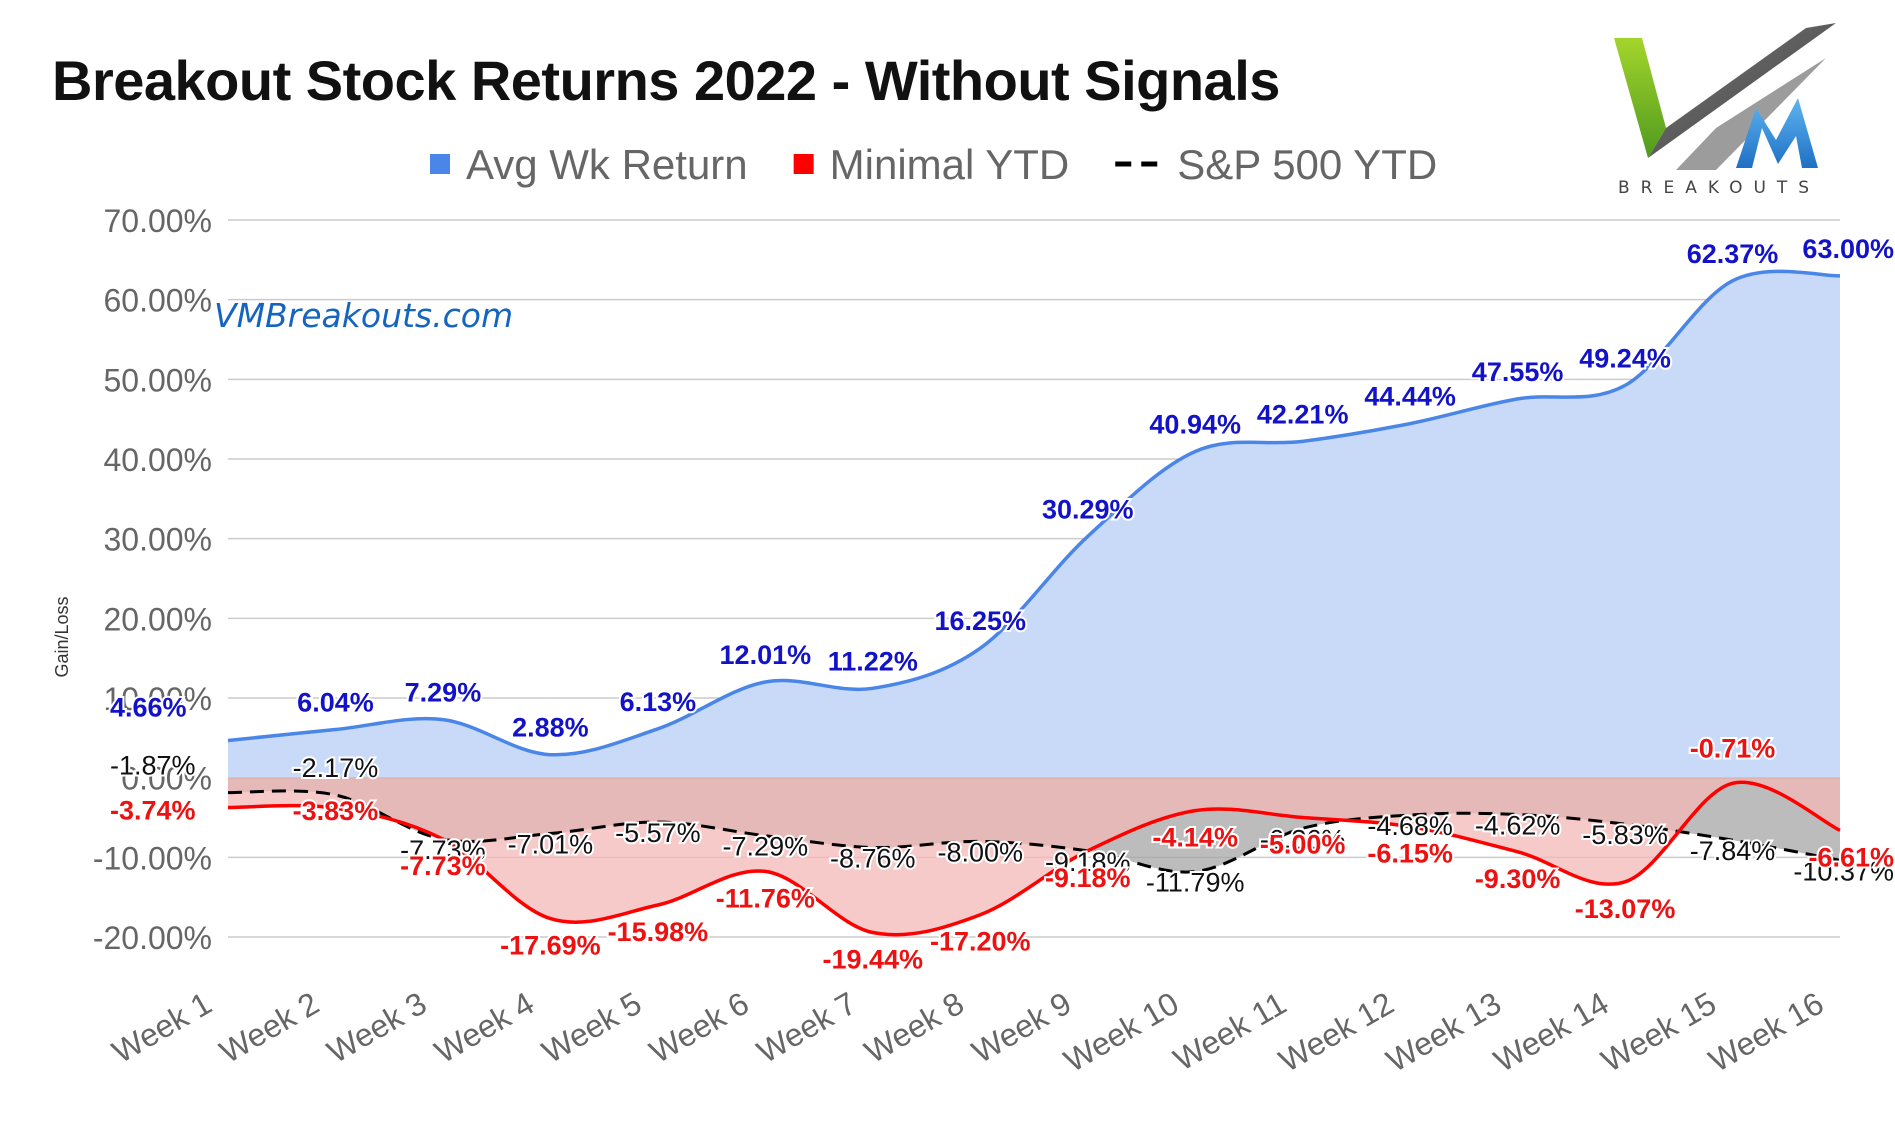  I want to click on line-s-p-500-ytd, so click(1034, 831).